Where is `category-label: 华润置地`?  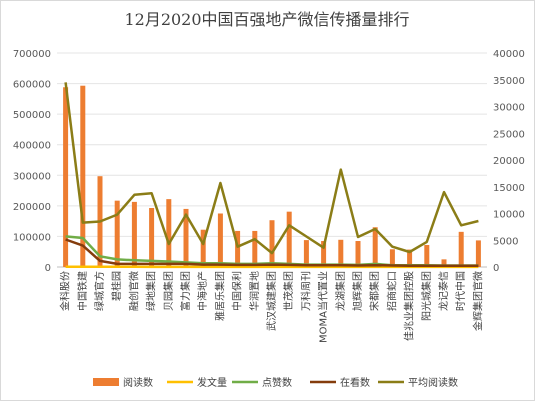 category-label: 华润置地 is located at coordinates (254, 291).